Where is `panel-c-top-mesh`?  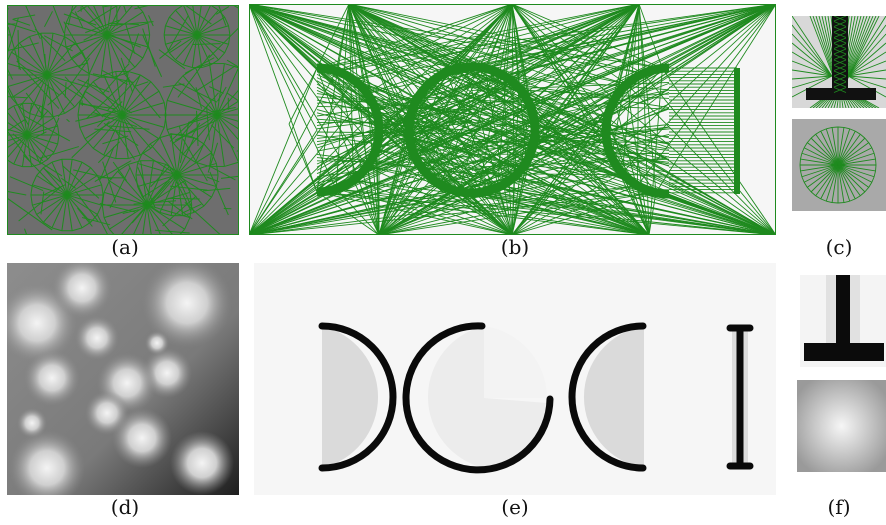
panel-c-top-mesh is located at coordinates (839, 62).